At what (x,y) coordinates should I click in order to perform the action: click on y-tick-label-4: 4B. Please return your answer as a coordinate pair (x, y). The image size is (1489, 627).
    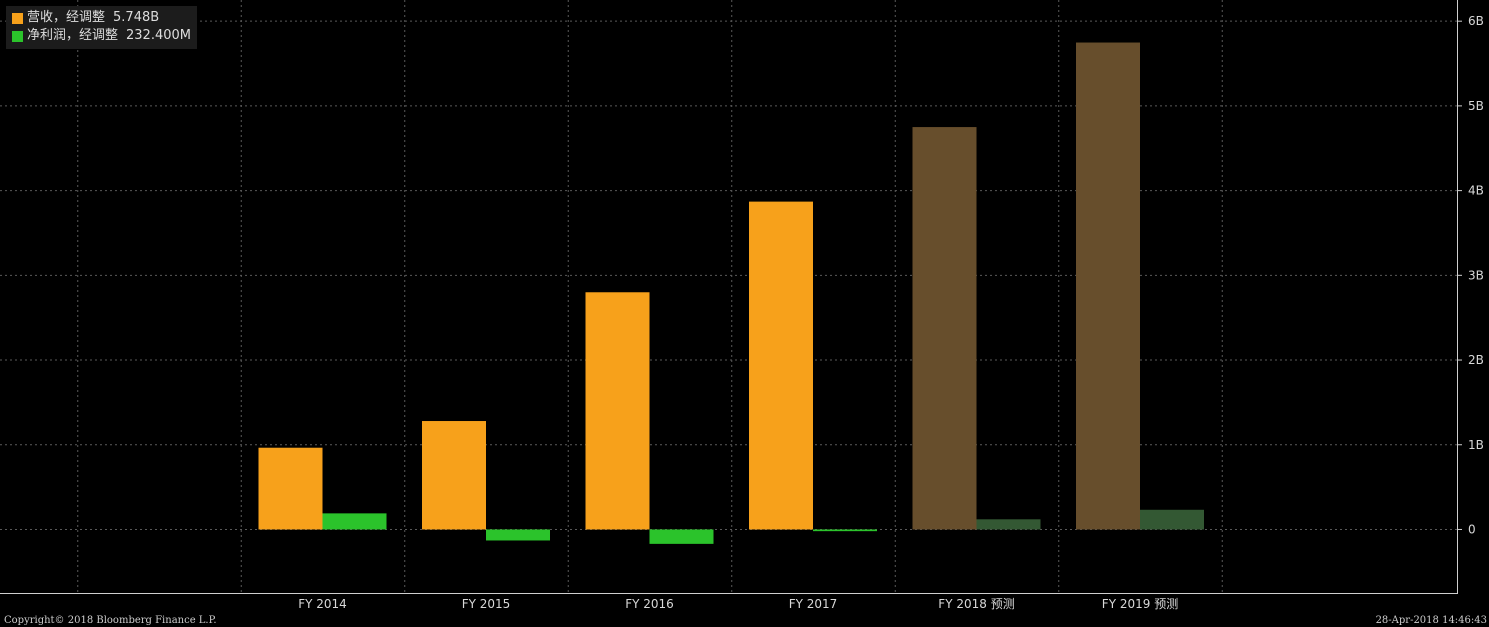
    Looking at the image, I should click on (1476, 191).